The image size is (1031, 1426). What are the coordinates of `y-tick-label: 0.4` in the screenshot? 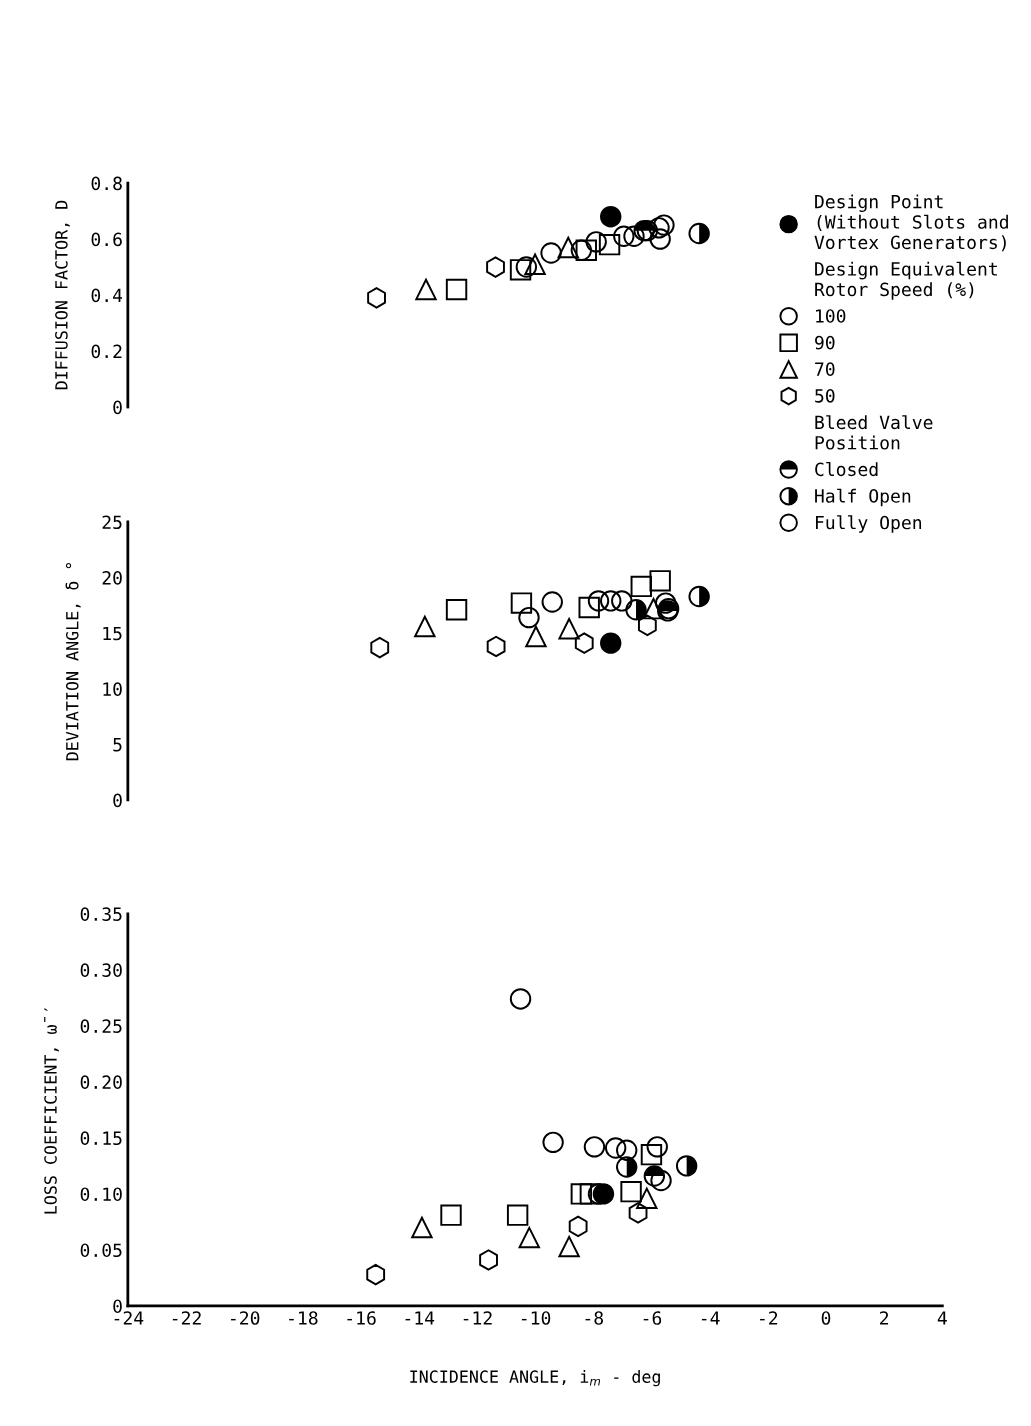 It's located at (107, 295).